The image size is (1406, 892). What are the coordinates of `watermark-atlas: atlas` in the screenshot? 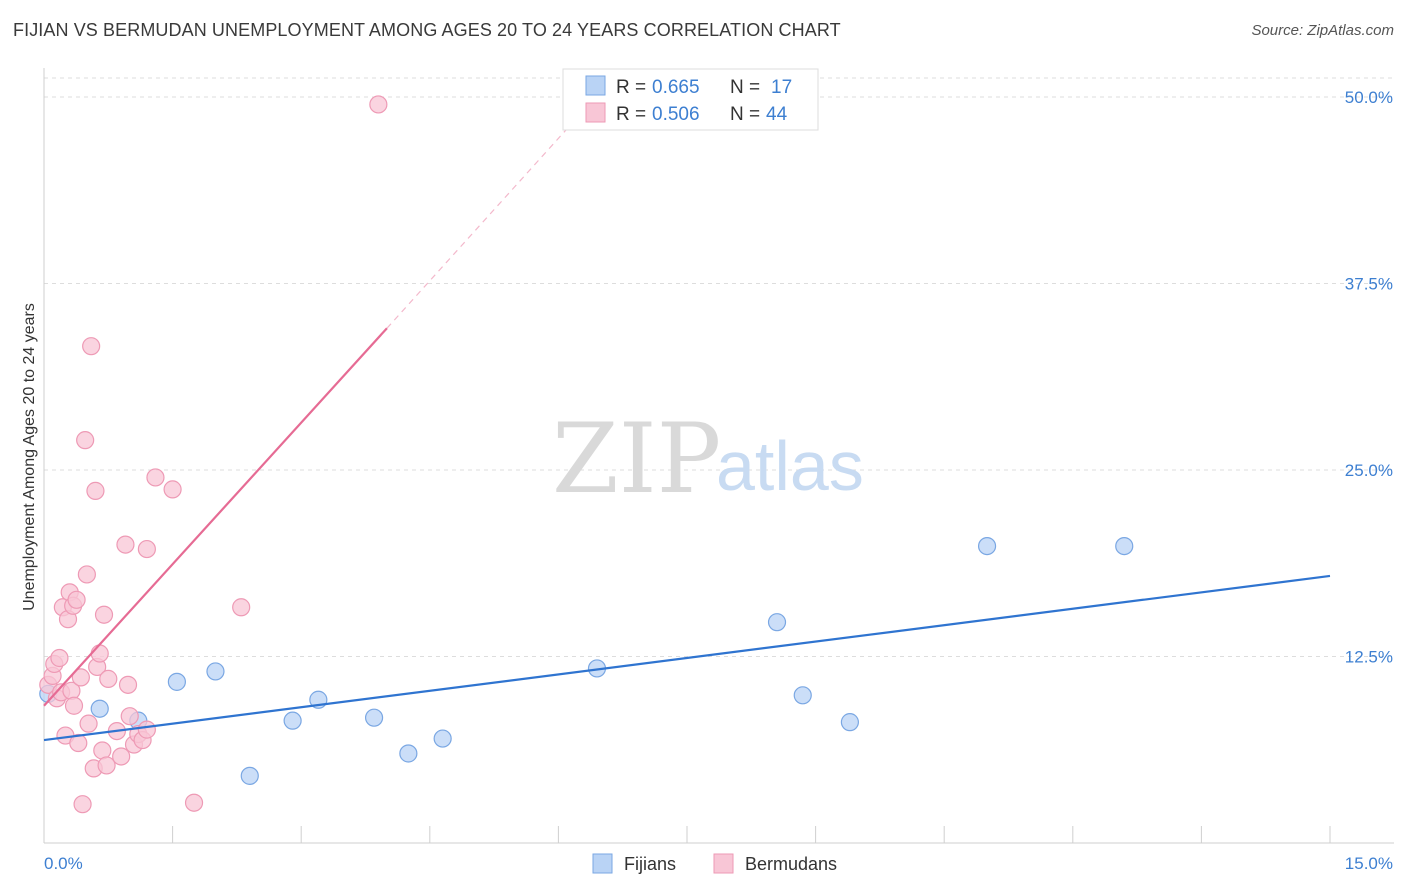 It's located at (790, 466).